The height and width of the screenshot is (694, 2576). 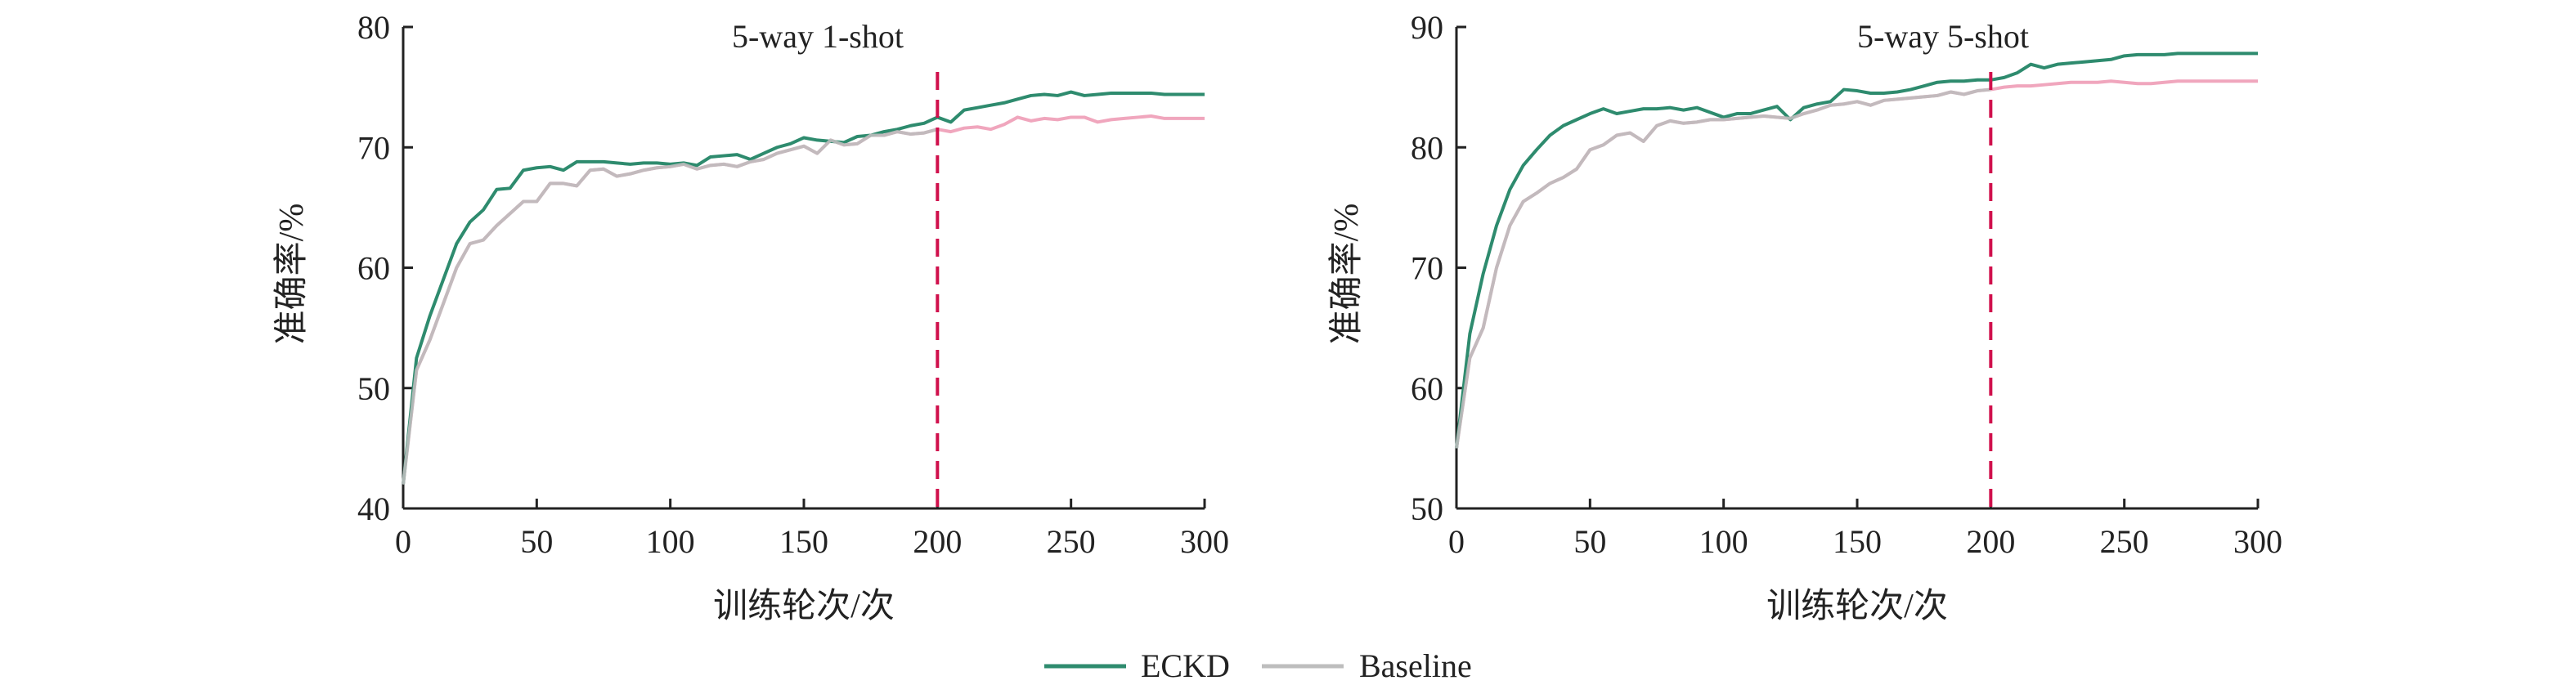 What do you see at coordinates (1943, 37) in the screenshot?
I see `chart-title: 5-way 5-shot` at bounding box center [1943, 37].